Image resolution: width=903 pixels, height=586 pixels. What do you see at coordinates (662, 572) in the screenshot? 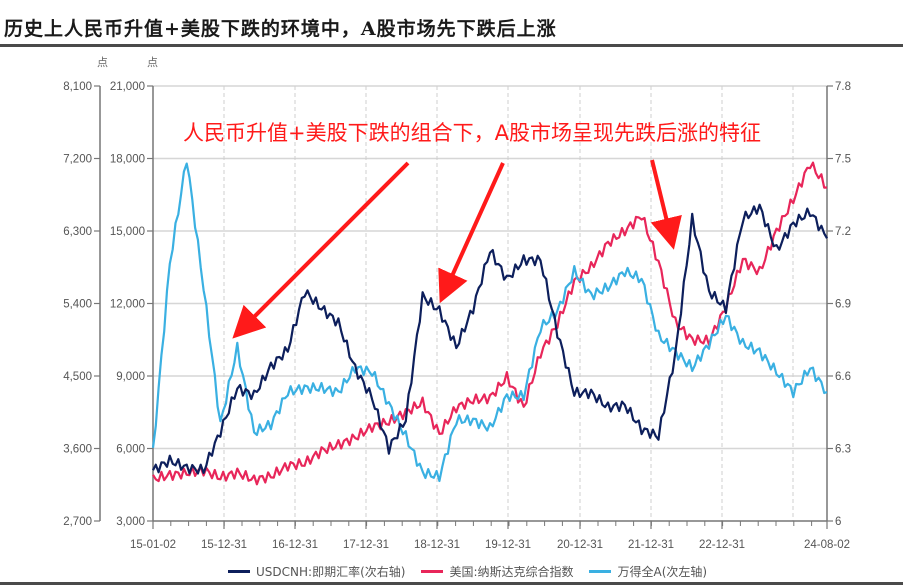
I see `legend-label: 万得全A(次左轴)` at bounding box center [662, 572].